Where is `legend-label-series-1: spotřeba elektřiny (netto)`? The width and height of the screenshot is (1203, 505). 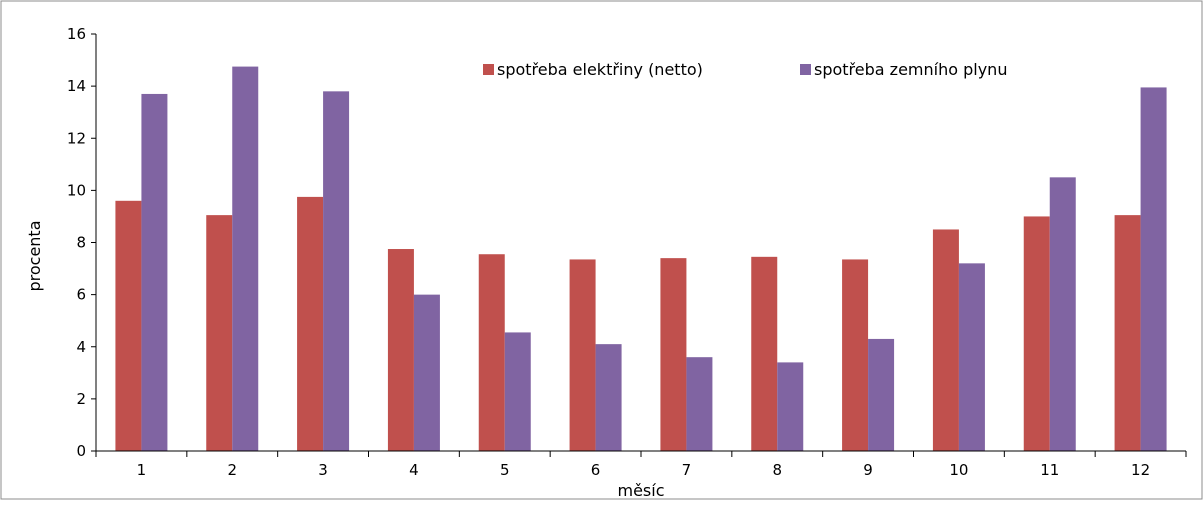
legend-label-series-1: spotřeba elektřiny (netto) is located at coordinates (600, 69).